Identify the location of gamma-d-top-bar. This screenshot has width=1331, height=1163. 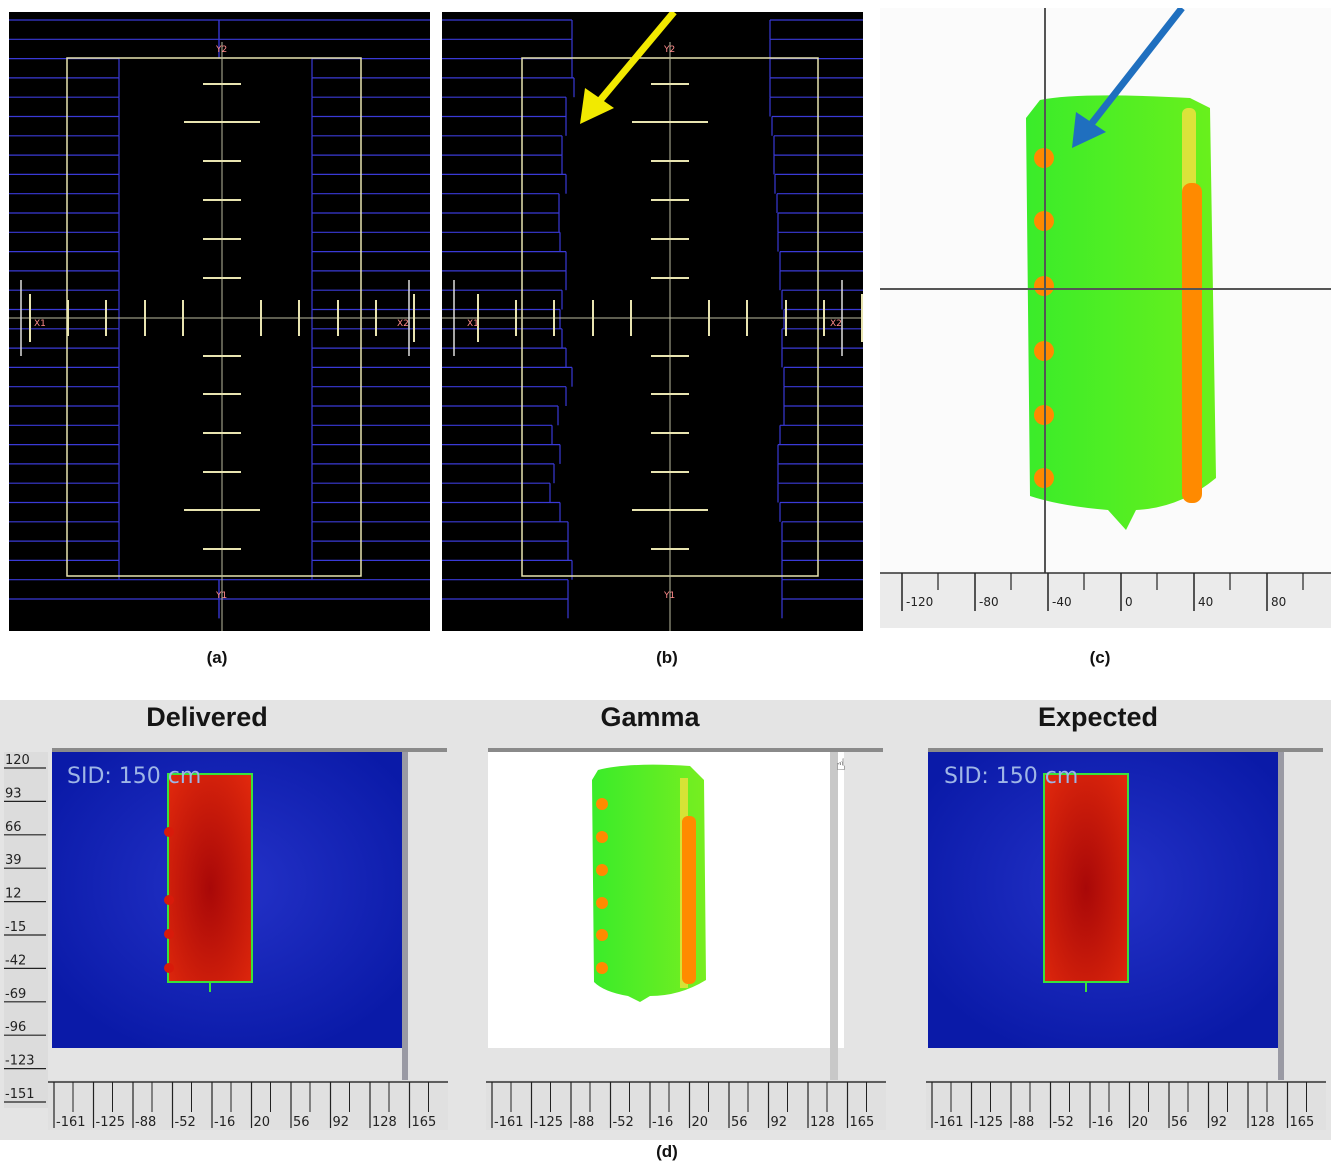
(685, 750).